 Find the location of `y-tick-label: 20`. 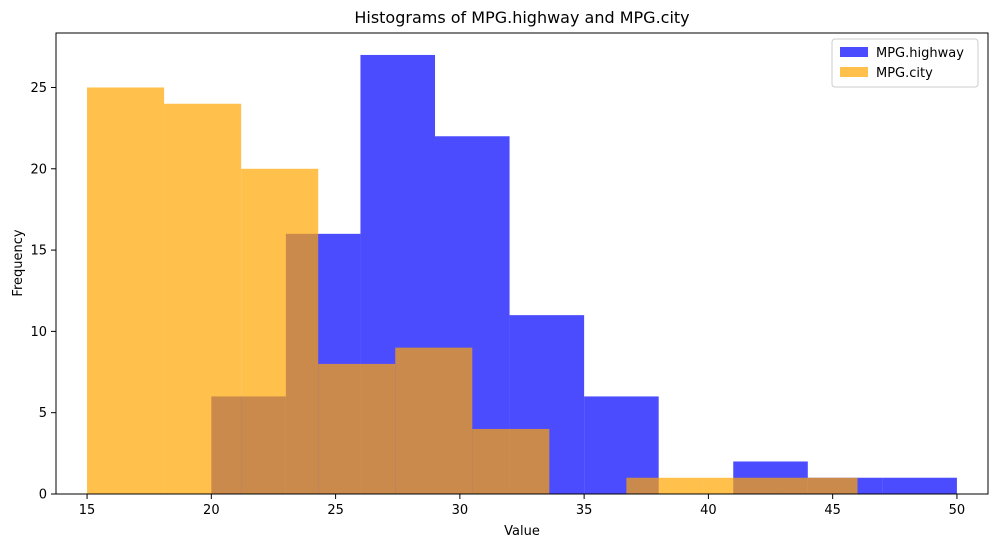

y-tick-label: 20 is located at coordinates (38, 169).